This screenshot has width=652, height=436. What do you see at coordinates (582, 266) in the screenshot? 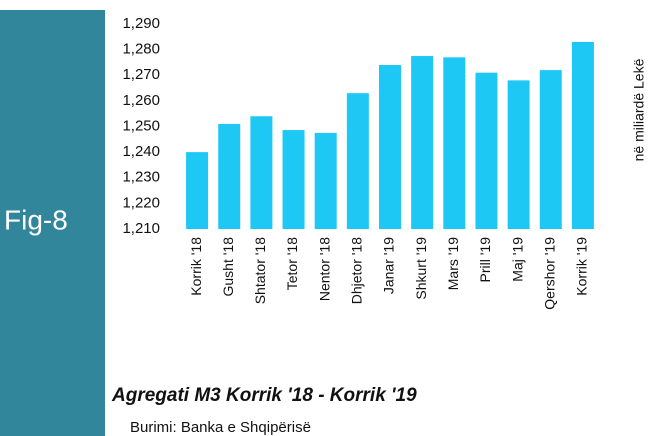
I see `x-tick-label: Korrik '19` at bounding box center [582, 266].